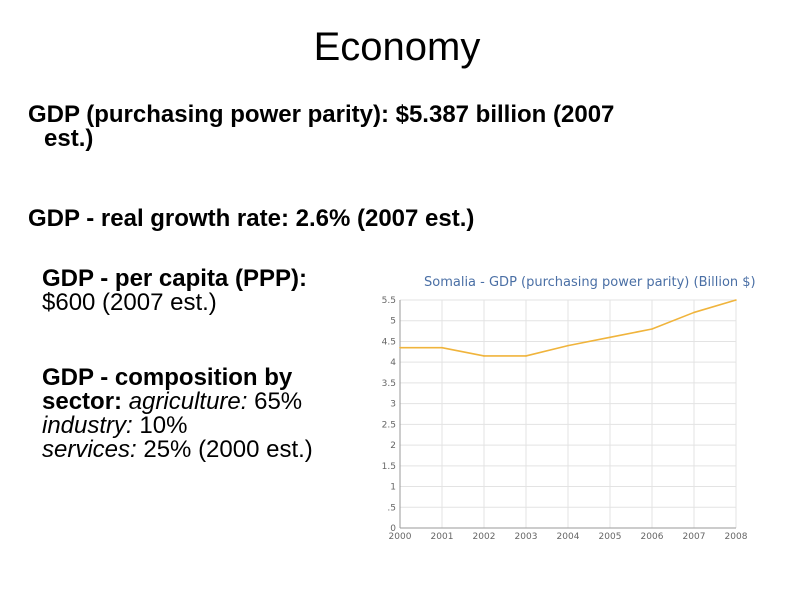  Describe the element at coordinates (393, 529) in the screenshot. I see `y-tick-label: 0` at that location.